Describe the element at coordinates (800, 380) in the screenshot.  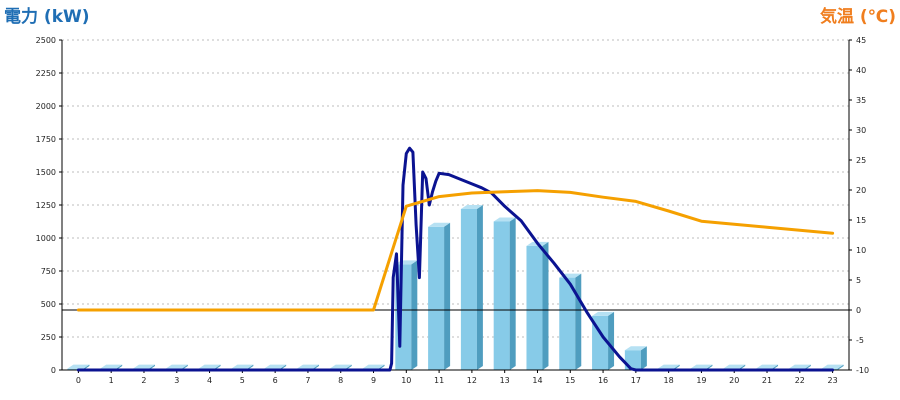
I see `x-tick-label: 22` at that location.